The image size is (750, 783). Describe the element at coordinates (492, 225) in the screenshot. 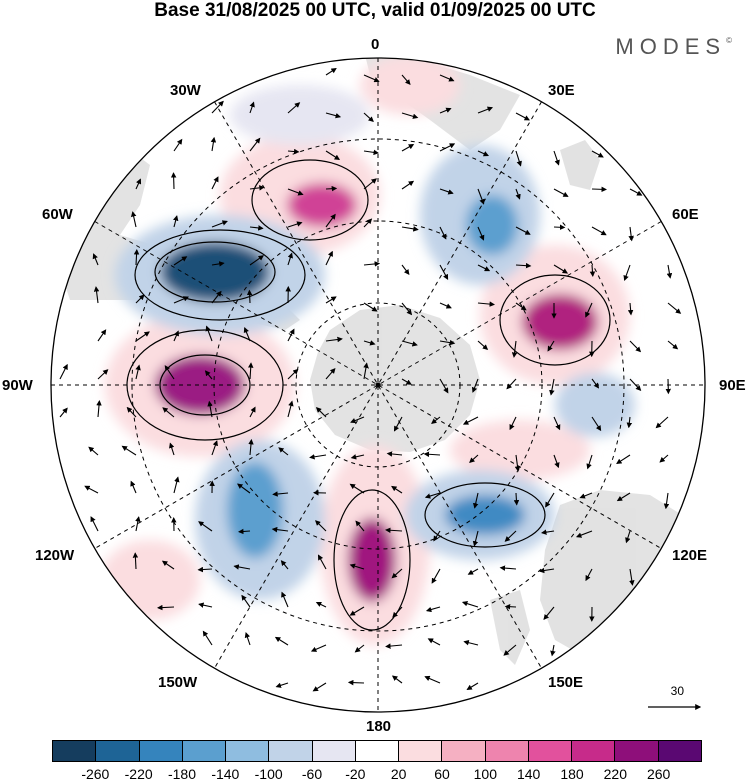

I see `anomaly-low-south-indian` at that location.